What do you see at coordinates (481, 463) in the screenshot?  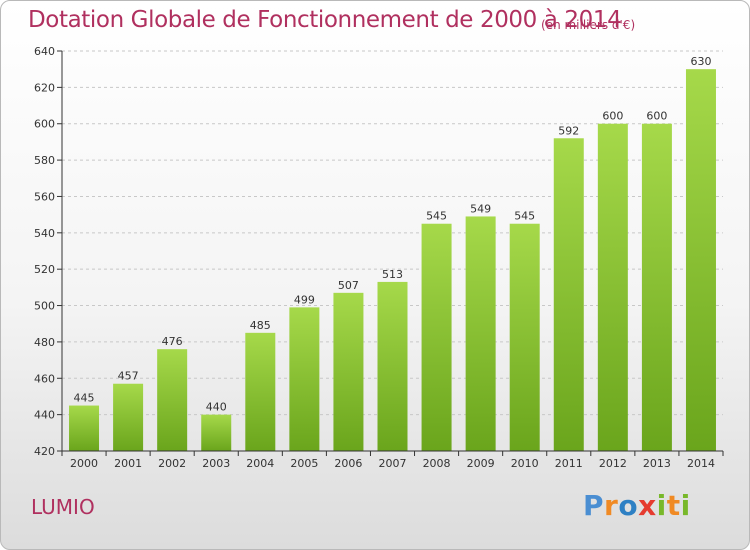 I see `x-tick-label-2009: 2009` at bounding box center [481, 463].